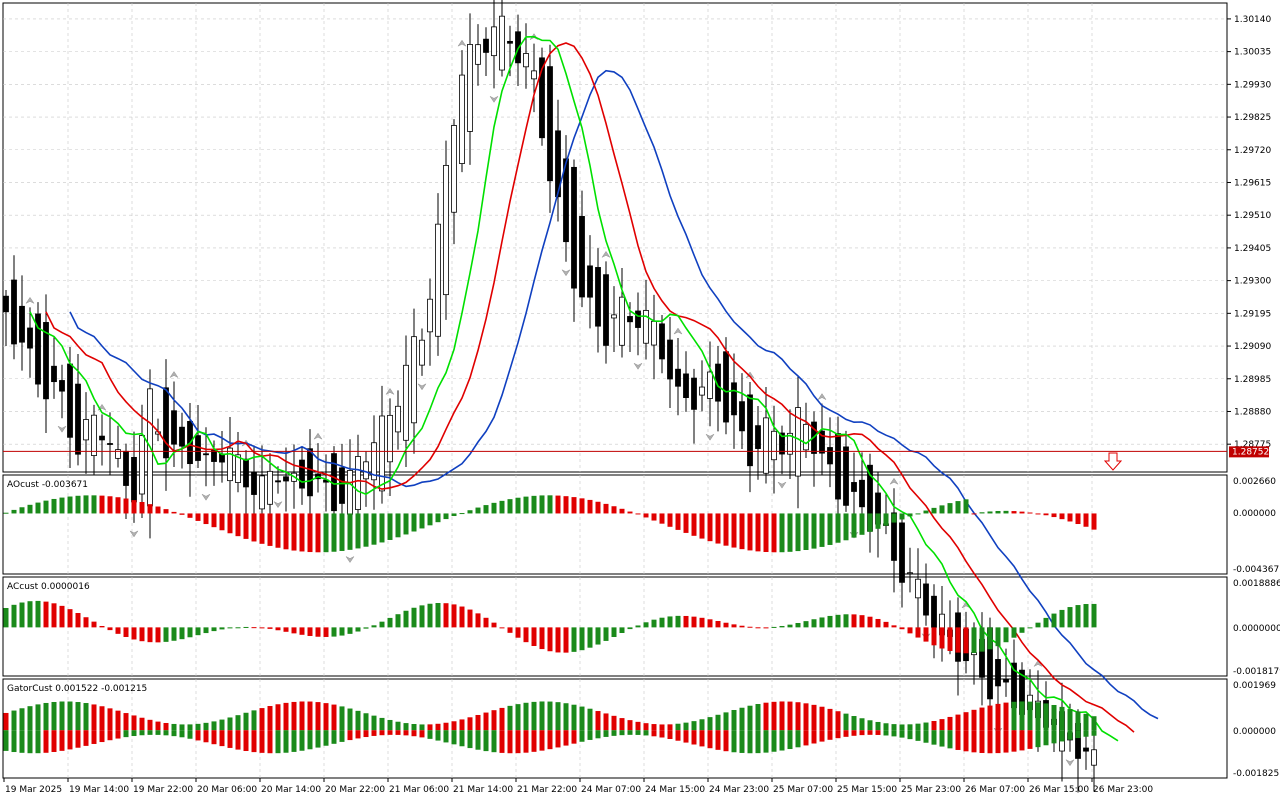 The height and width of the screenshot is (800, 1280). Describe the element at coordinates (550, 524) in the screenshot. I see `ao-histogram` at that location.